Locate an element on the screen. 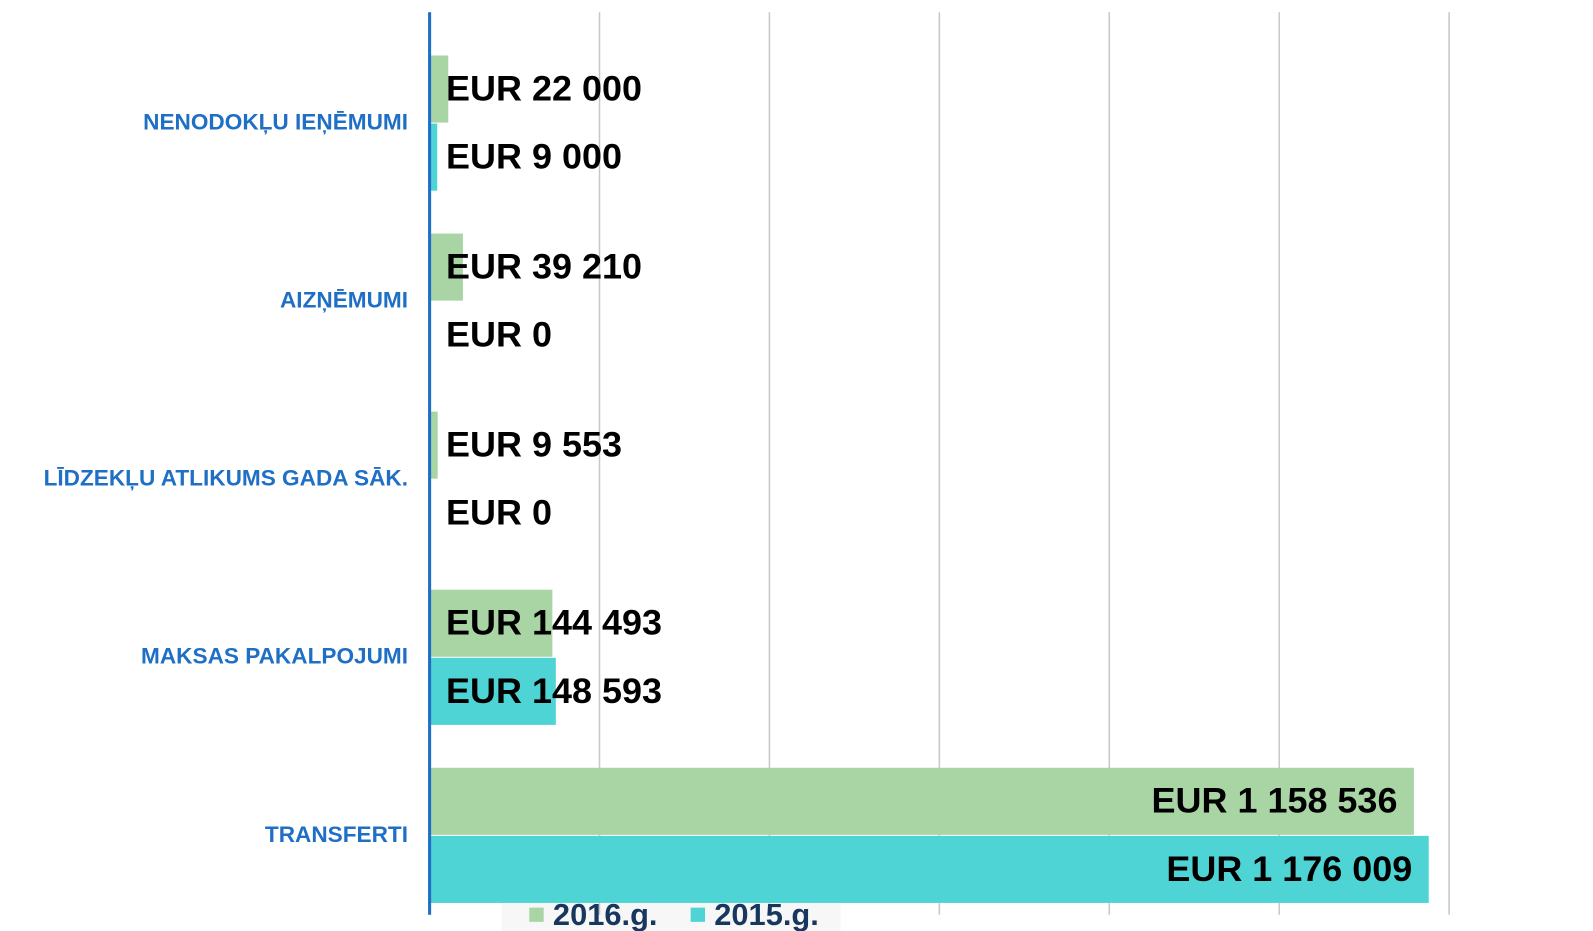  value-label: EUR 148 593 is located at coordinates (554, 691).